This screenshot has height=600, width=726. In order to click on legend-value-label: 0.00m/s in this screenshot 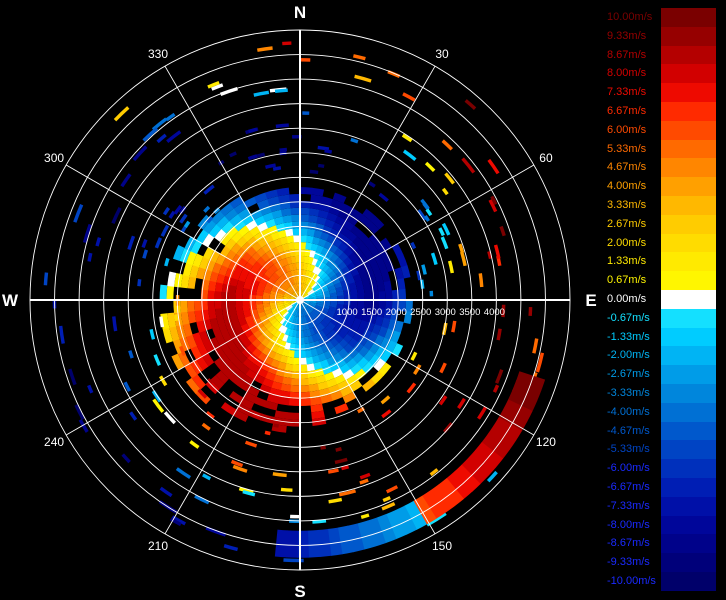, I will do `click(627, 299)`.